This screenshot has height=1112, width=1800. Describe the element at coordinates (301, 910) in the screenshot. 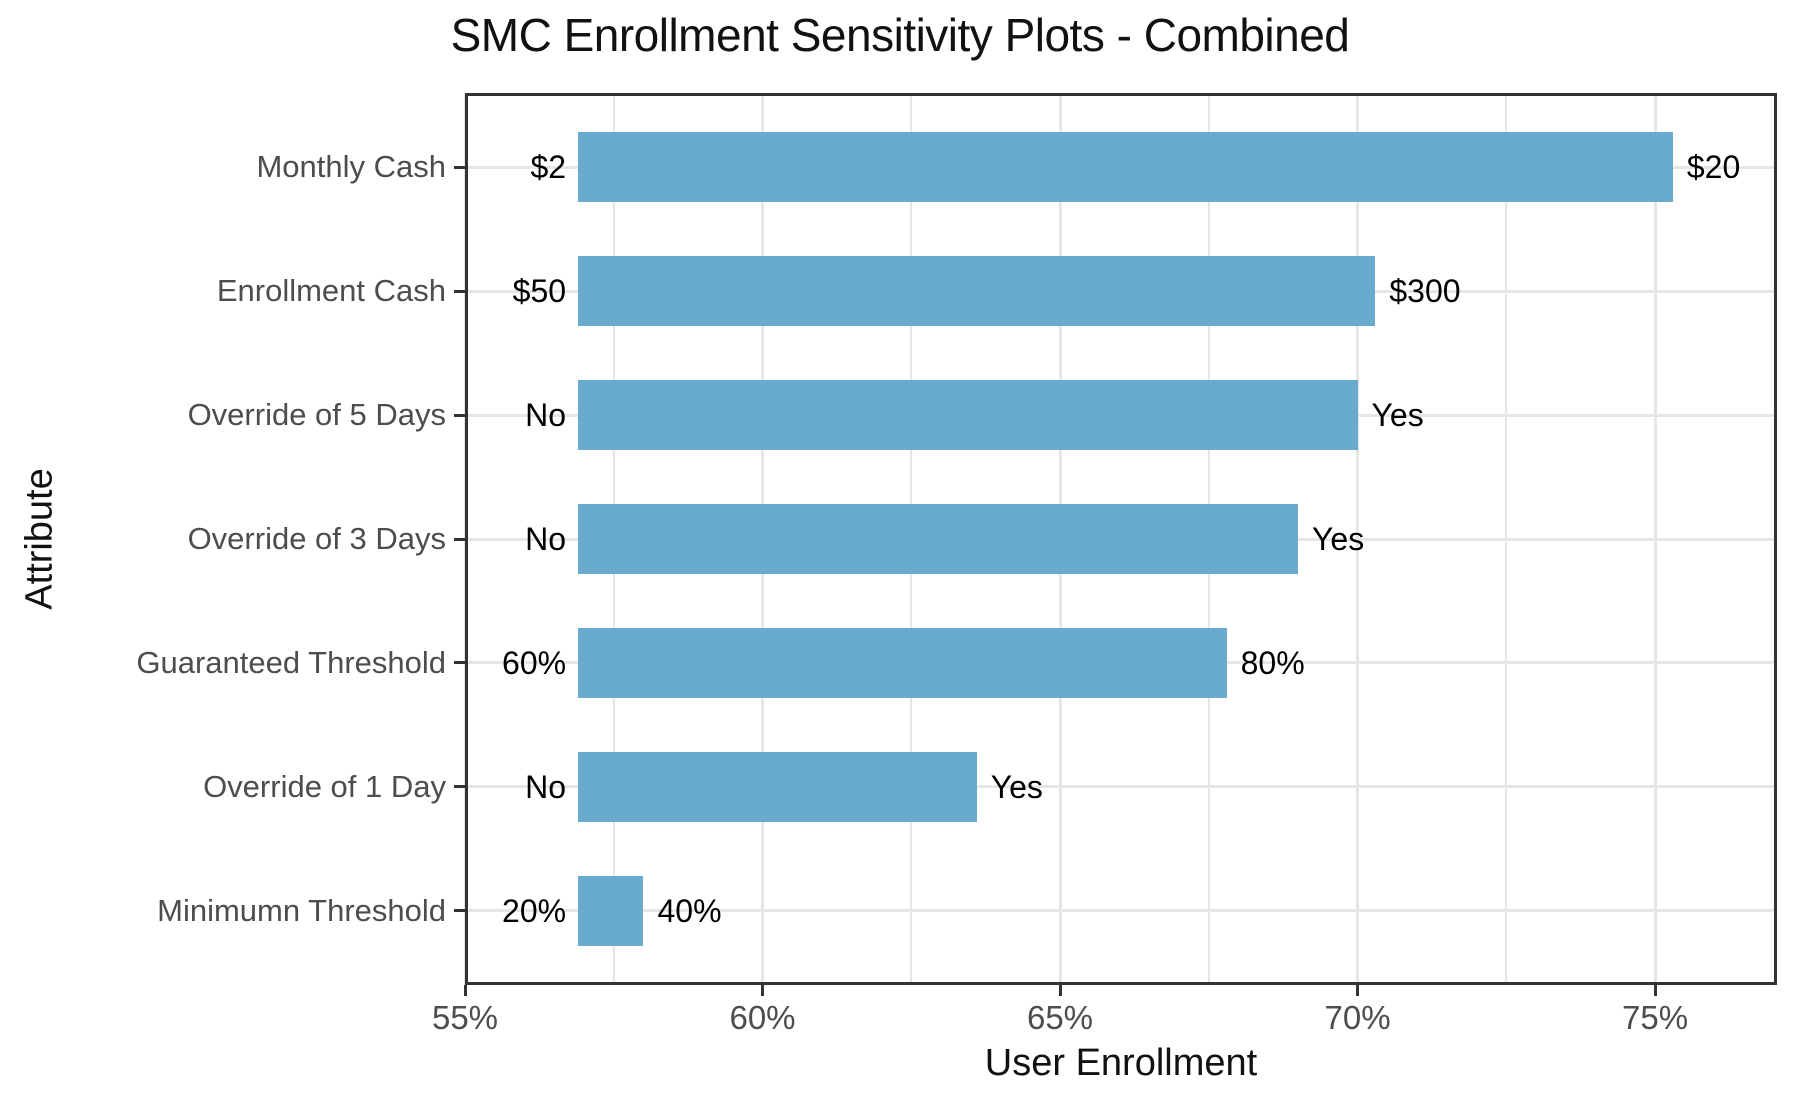

I see `y-tick-label: Minimumn Threshold` at that location.